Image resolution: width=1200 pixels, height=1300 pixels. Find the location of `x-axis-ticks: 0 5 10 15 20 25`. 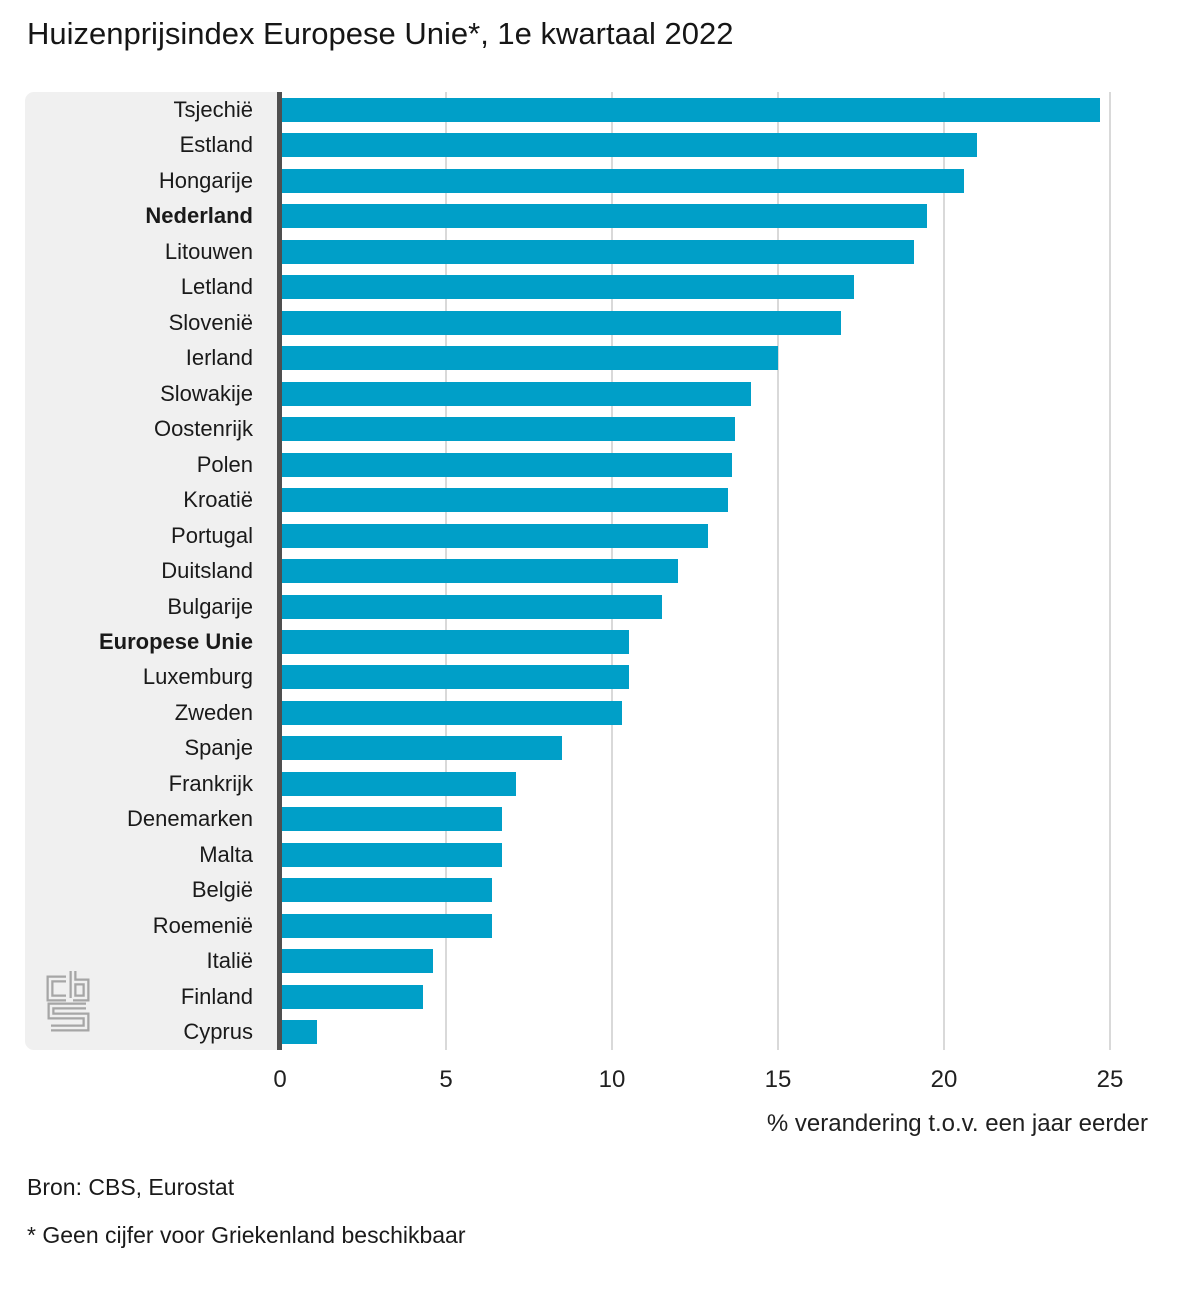

x-axis-ticks: 0 5 10 15 20 25 is located at coordinates (600, 1081).